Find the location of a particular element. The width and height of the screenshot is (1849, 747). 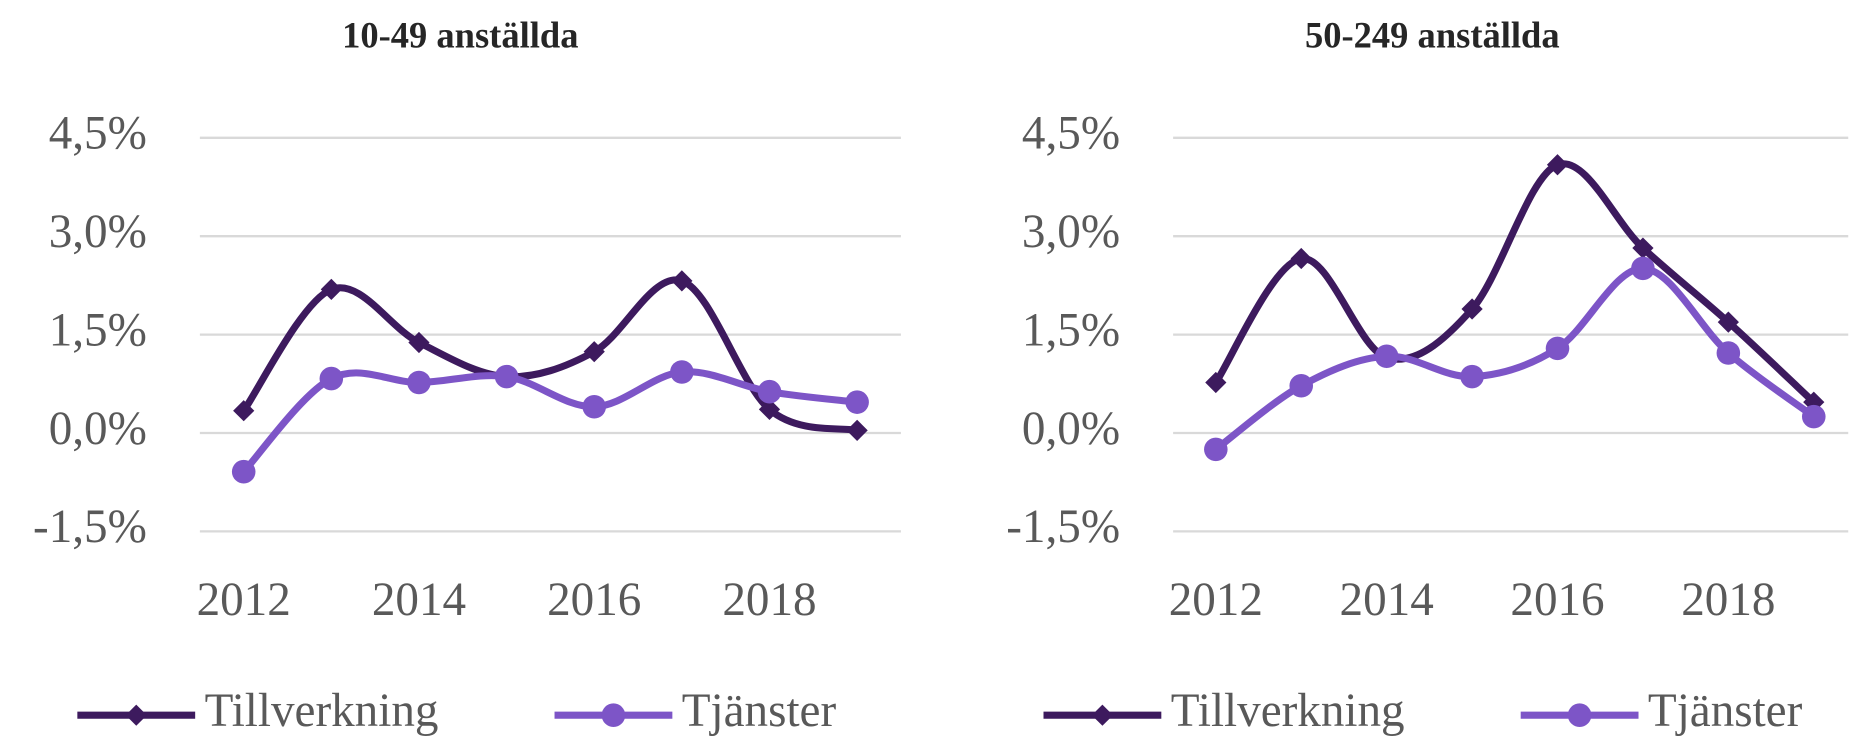

chart-title: 10-49 anställda is located at coordinates (460, 34).